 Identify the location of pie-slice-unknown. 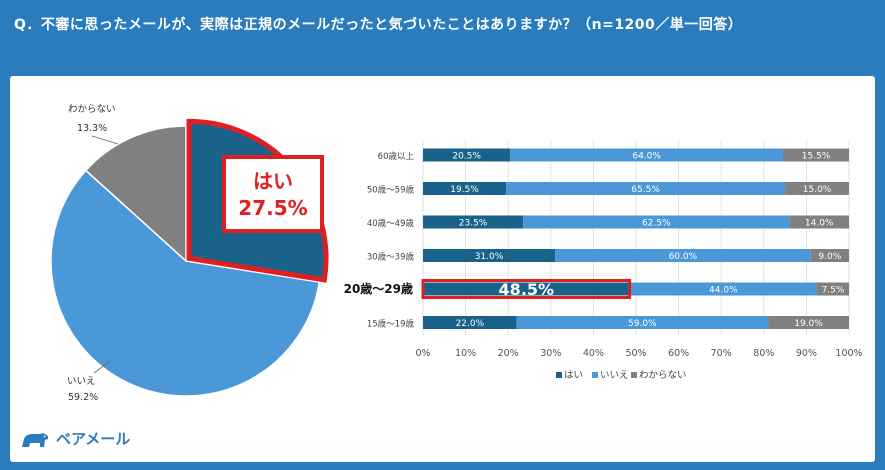
(135, 194).